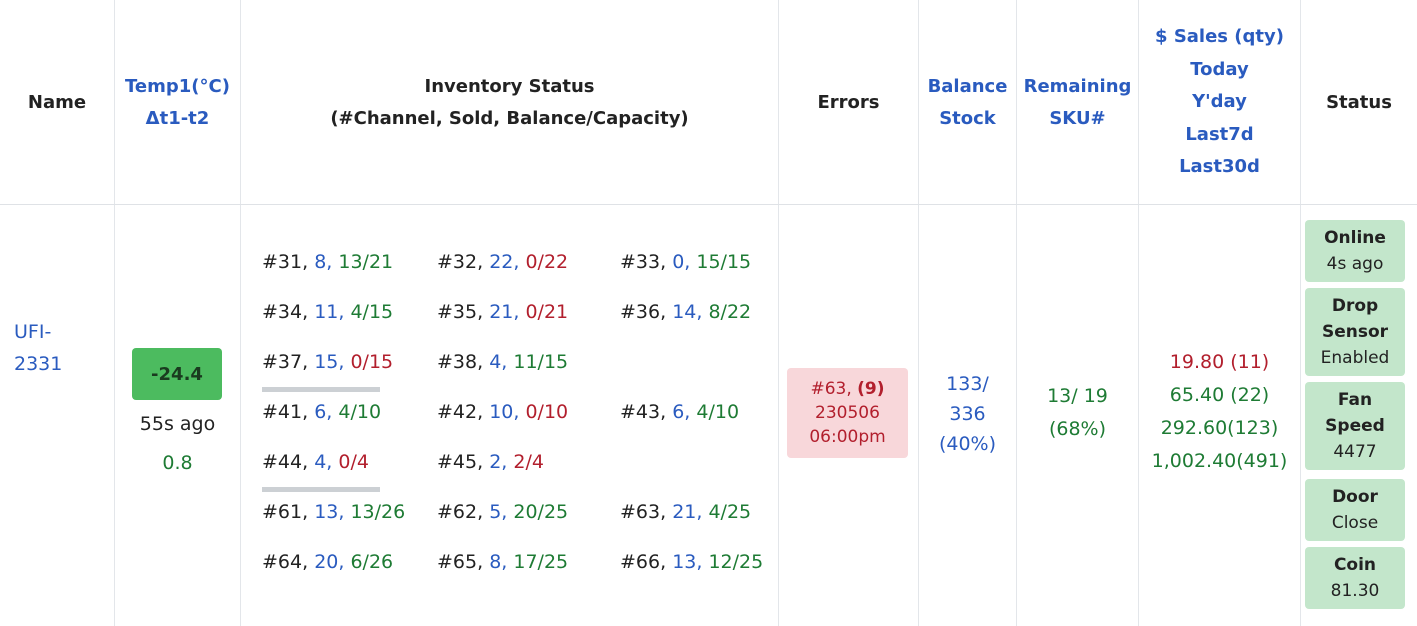 The height and width of the screenshot is (626, 1417). What do you see at coordinates (1077, 86) in the screenshot?
I see `header-remaining: Remaining` at bounding box center [1077, 86].